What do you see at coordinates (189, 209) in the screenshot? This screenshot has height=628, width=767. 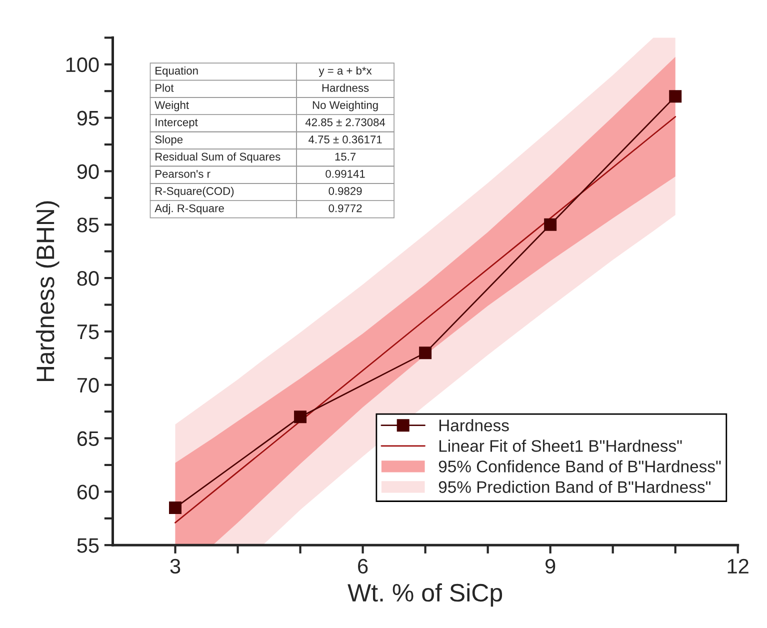 I see `annotation: Adj. R-Square` at bounding box center [189, 209].